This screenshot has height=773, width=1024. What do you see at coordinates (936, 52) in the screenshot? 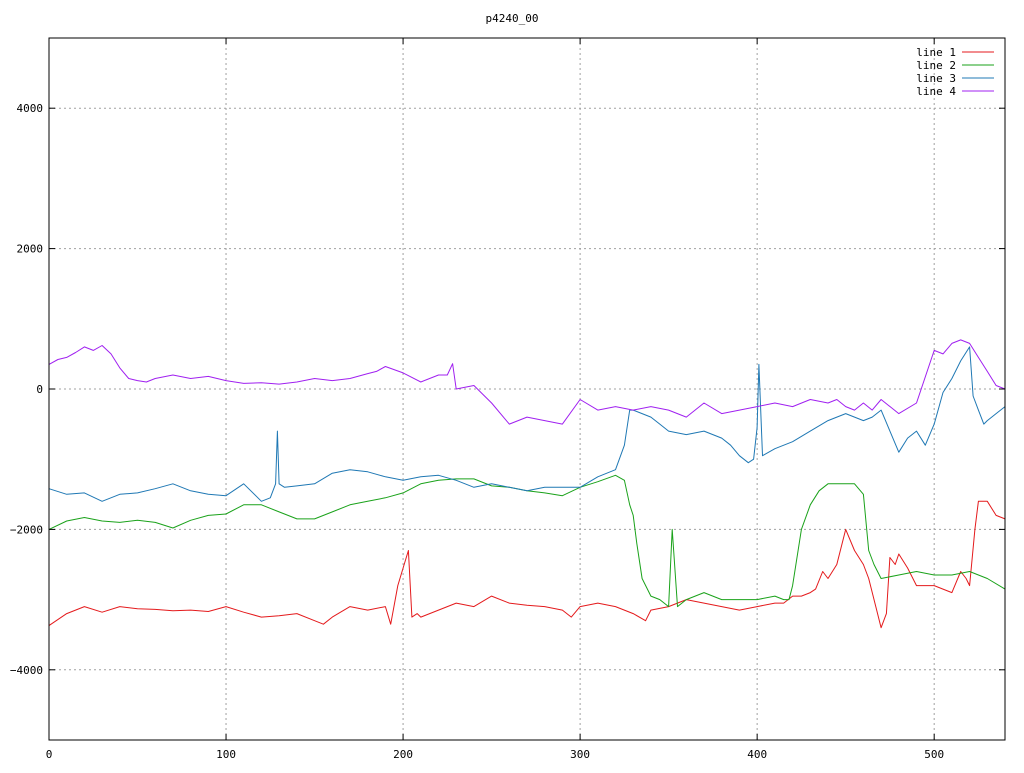
I see `legend-label-1: line 1` at bounding box center [936, 52].